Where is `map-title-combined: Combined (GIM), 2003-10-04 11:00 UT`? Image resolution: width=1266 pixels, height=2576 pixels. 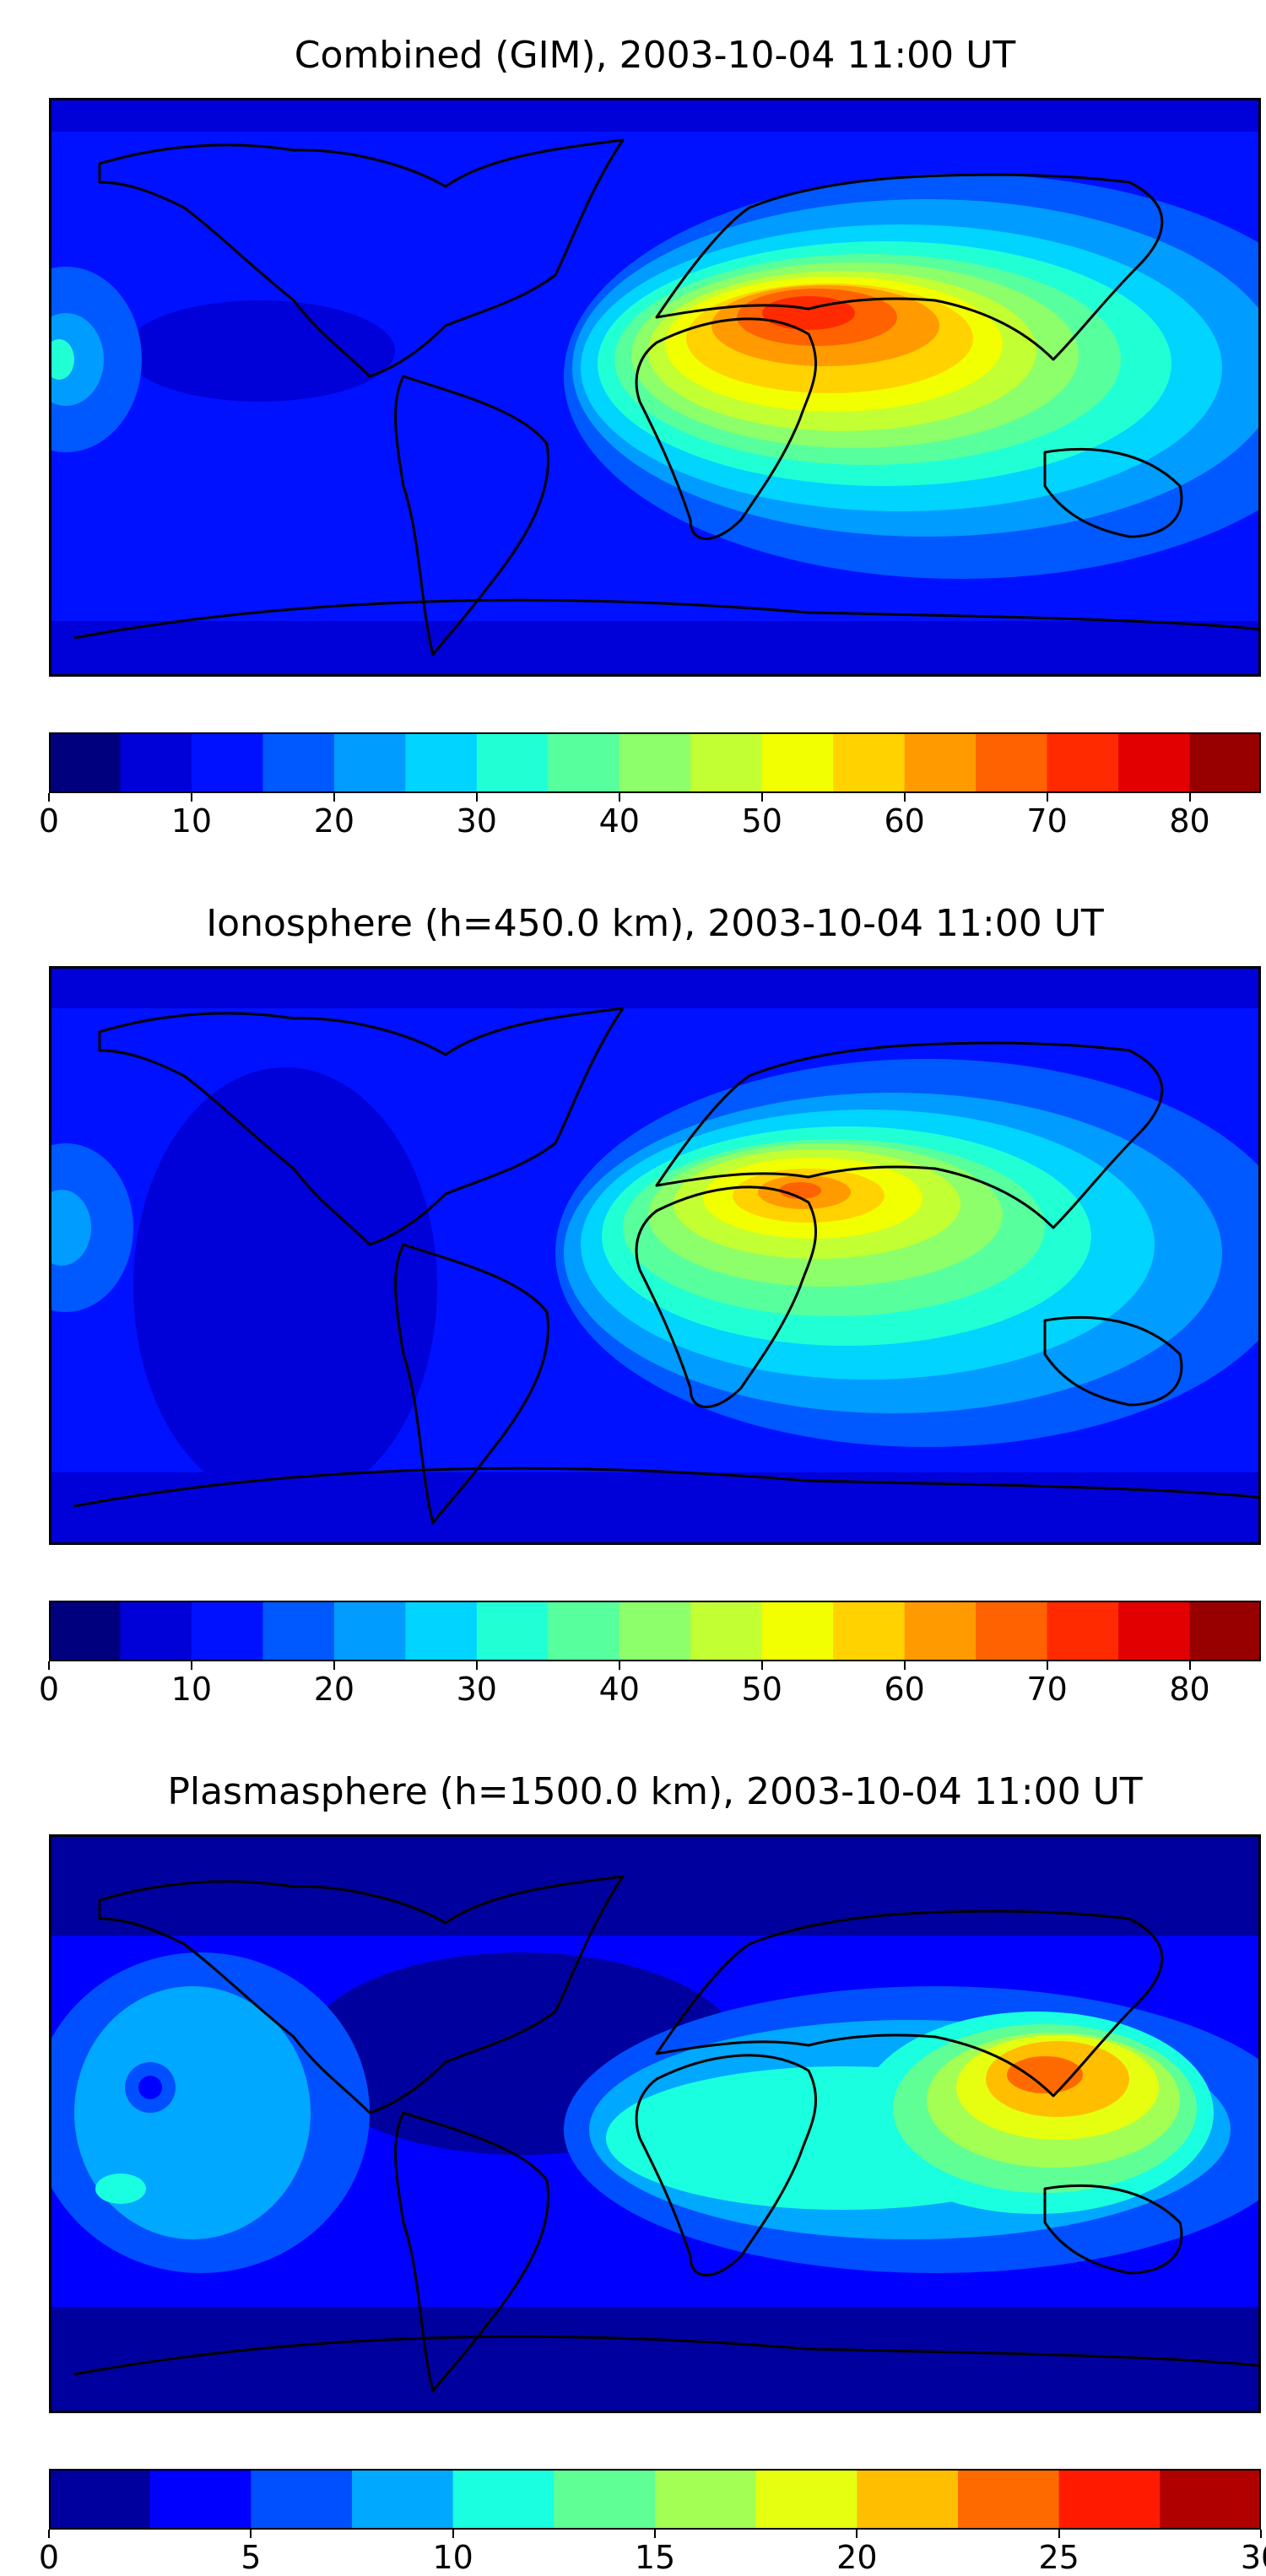 map-title-combined: Combined (GIM), 2003-10-04 11:00 UT is located at coordinates (655, 55).